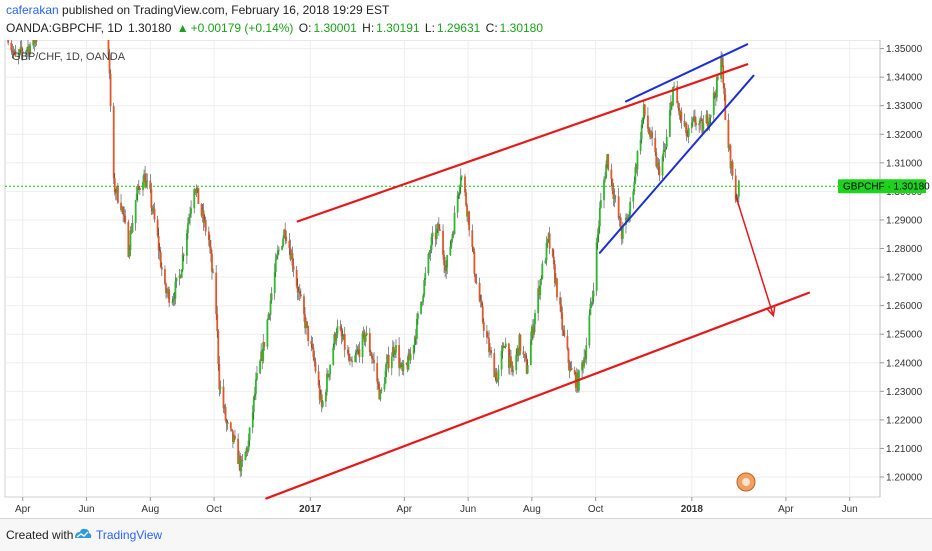 The image size is (932, 551). What do you see at coordinates (83, 534) in the screenshot?
I see `tradingview-logo-icon` at bounding box center [83, 534].